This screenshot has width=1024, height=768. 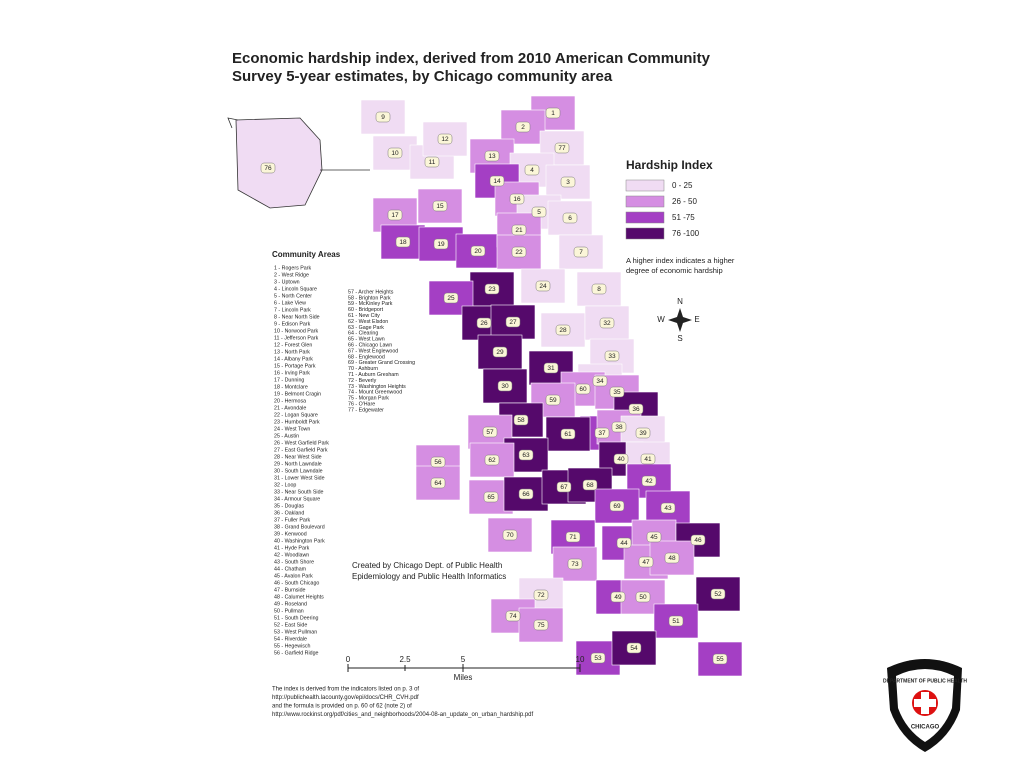 I want to click on map-label: 17, so click(x=395, y=215).